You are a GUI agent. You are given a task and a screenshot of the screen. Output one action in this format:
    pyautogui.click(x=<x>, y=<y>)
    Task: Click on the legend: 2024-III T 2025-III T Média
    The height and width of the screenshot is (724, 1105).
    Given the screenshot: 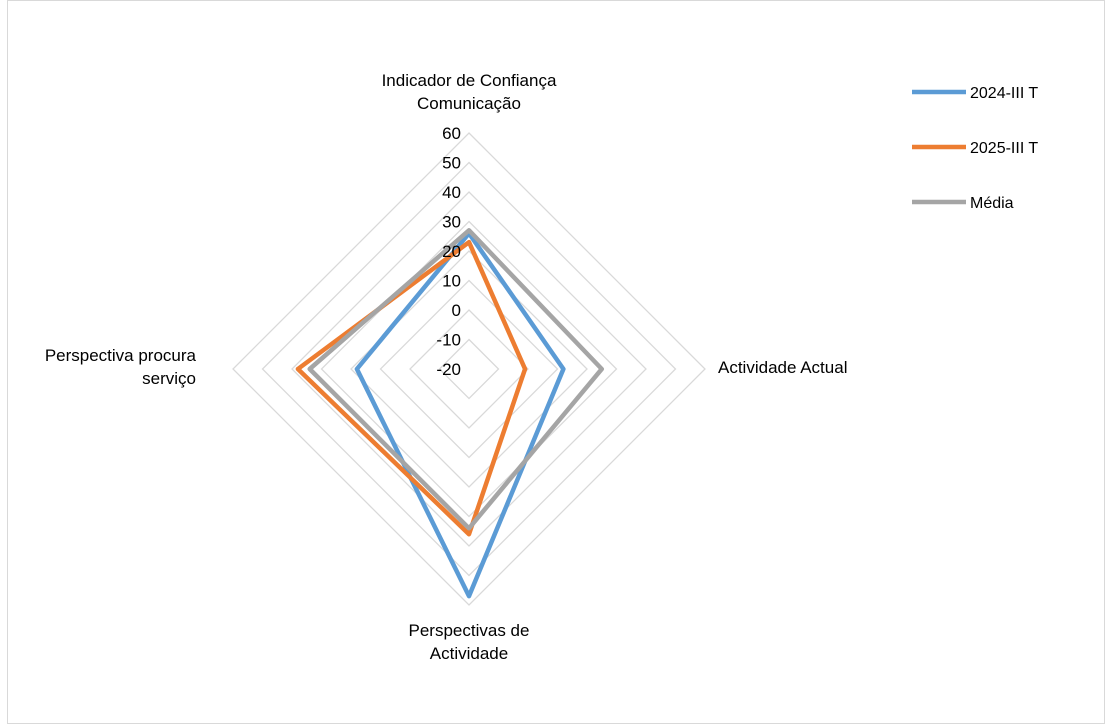 What is the action you would take?
    pyautogui.click(x=975, y=148)
    